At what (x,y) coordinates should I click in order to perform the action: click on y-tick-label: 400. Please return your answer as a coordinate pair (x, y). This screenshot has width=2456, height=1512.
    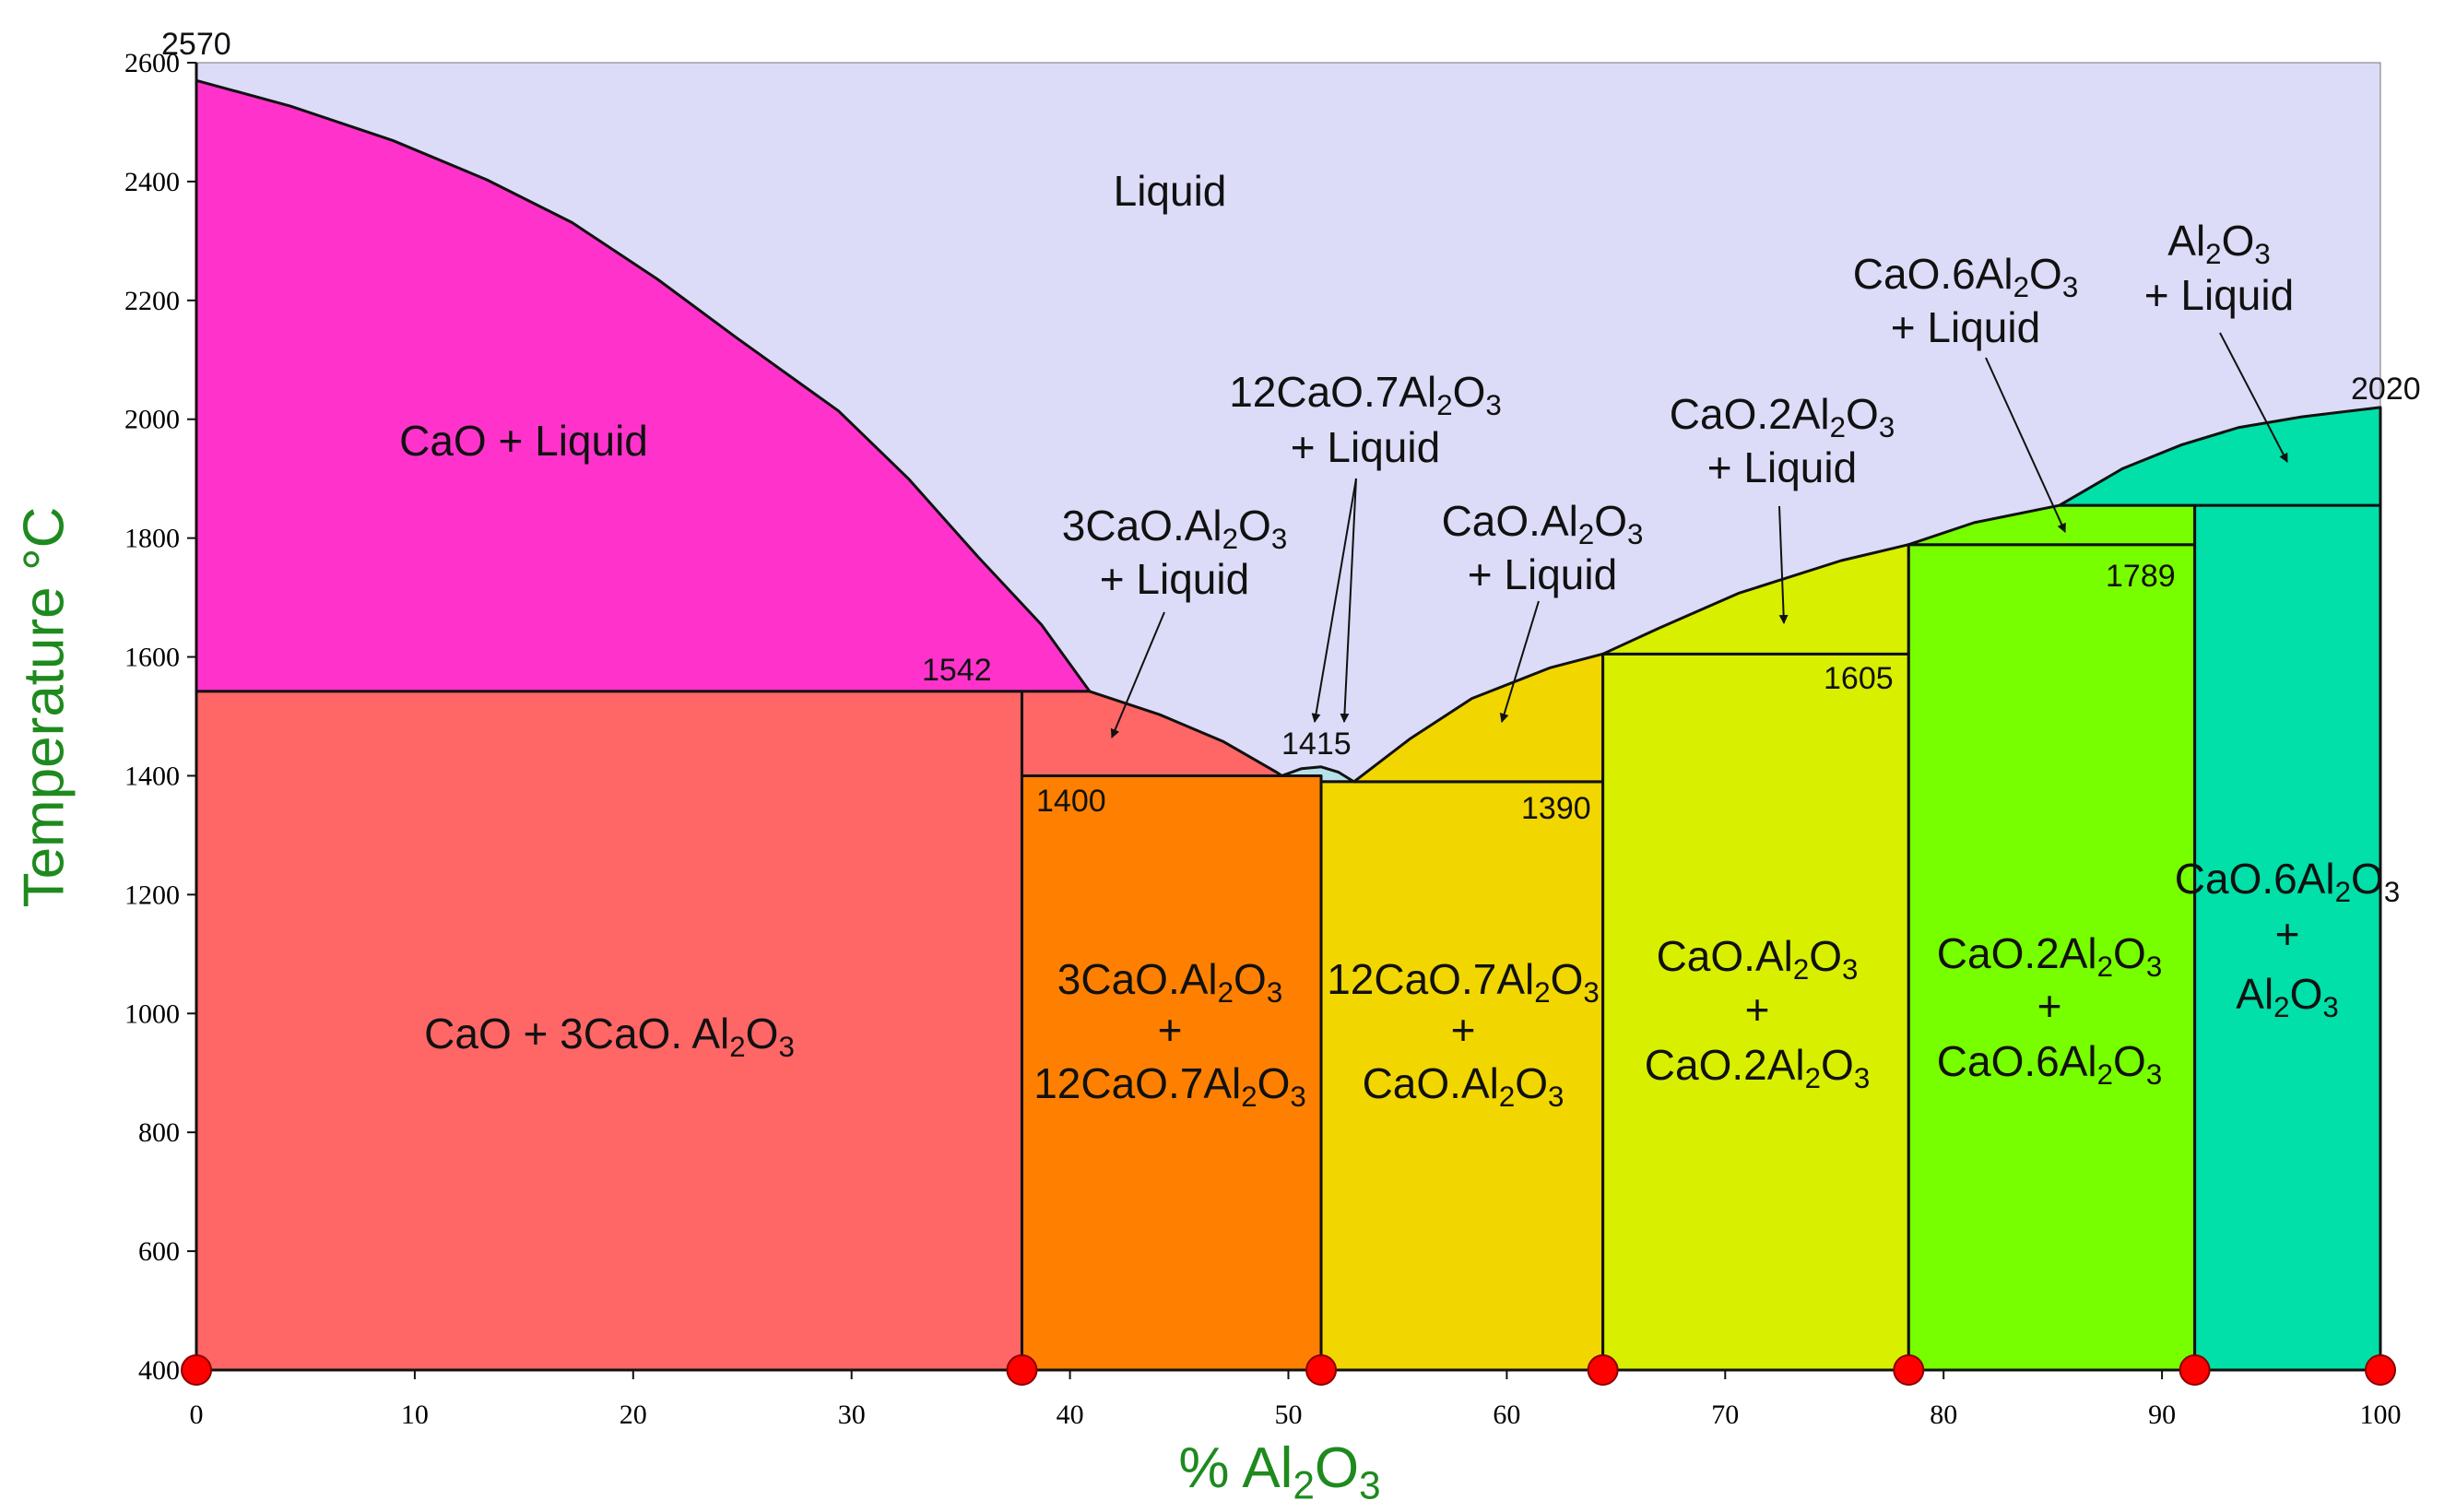
    Looking at the image, I should click on (159, 1370).